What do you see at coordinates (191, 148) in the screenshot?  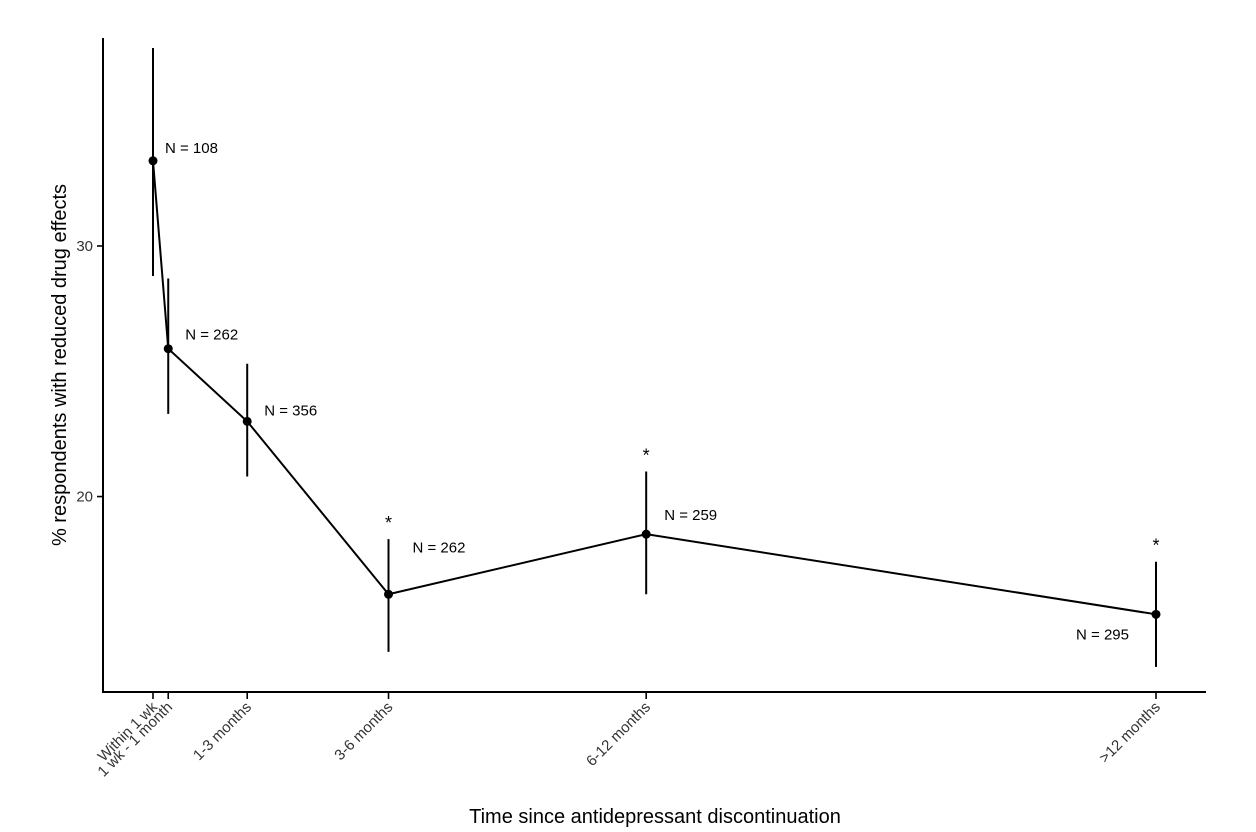 I see `n-label: N = 108` at bounding box center [191, 148].